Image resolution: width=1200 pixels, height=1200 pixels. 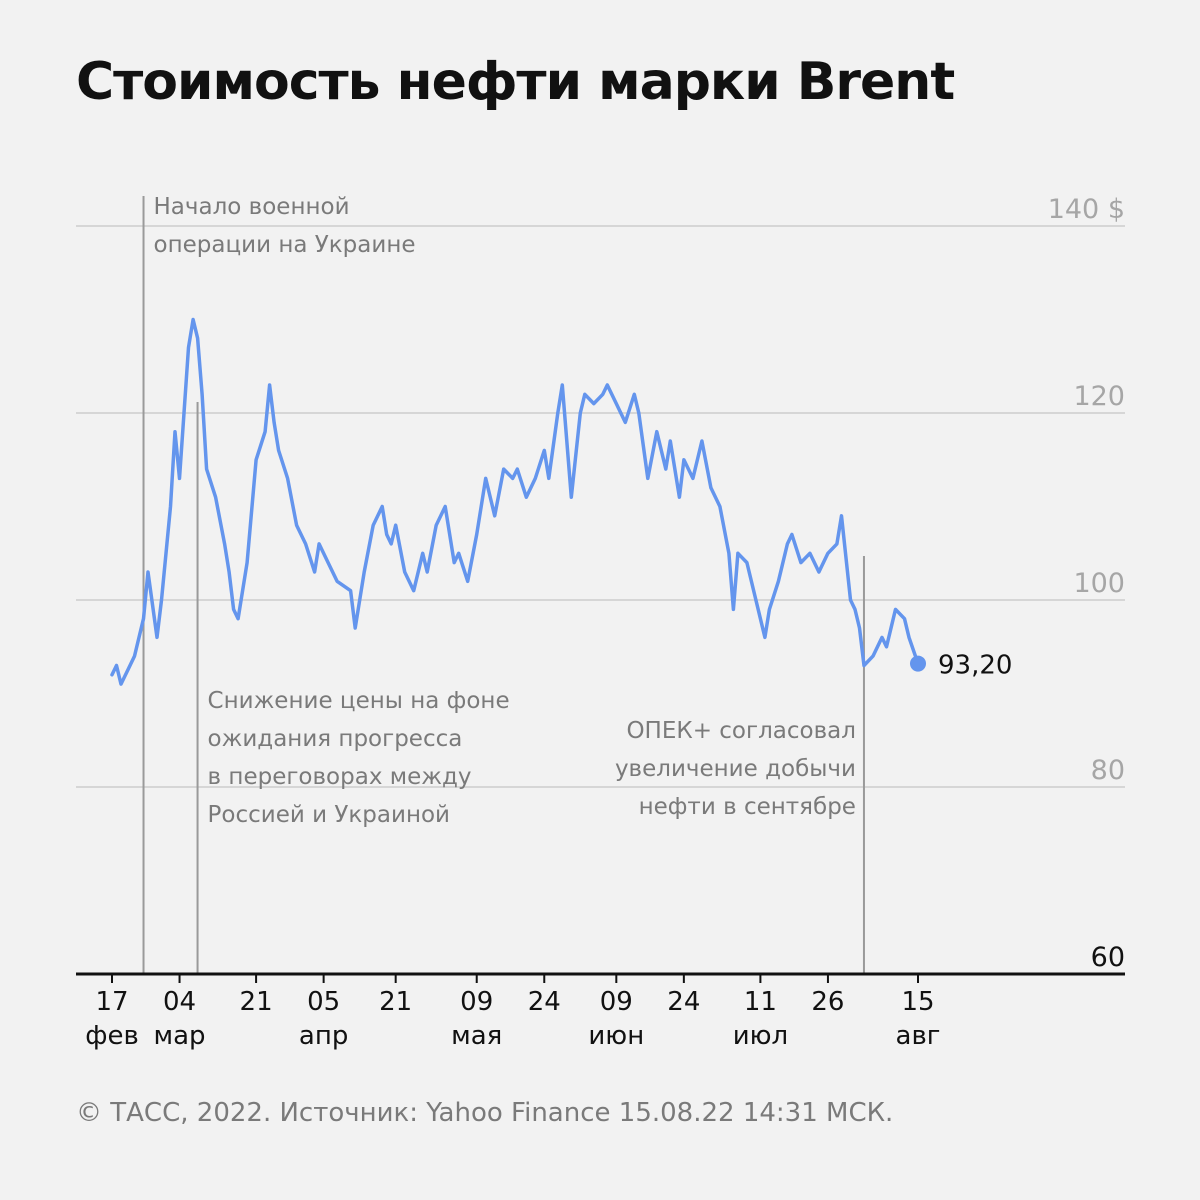 I want to click on y-tick-label: 140 $, so click(x=1086, y=209).